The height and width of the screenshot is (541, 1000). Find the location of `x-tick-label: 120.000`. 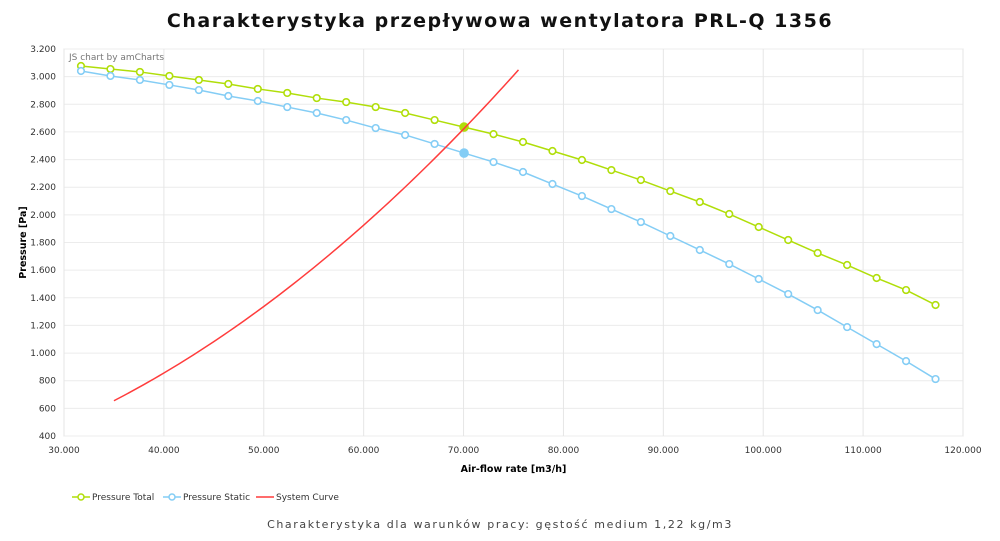

x-tick-label: 120.000 is located at coordinates (962, 451).